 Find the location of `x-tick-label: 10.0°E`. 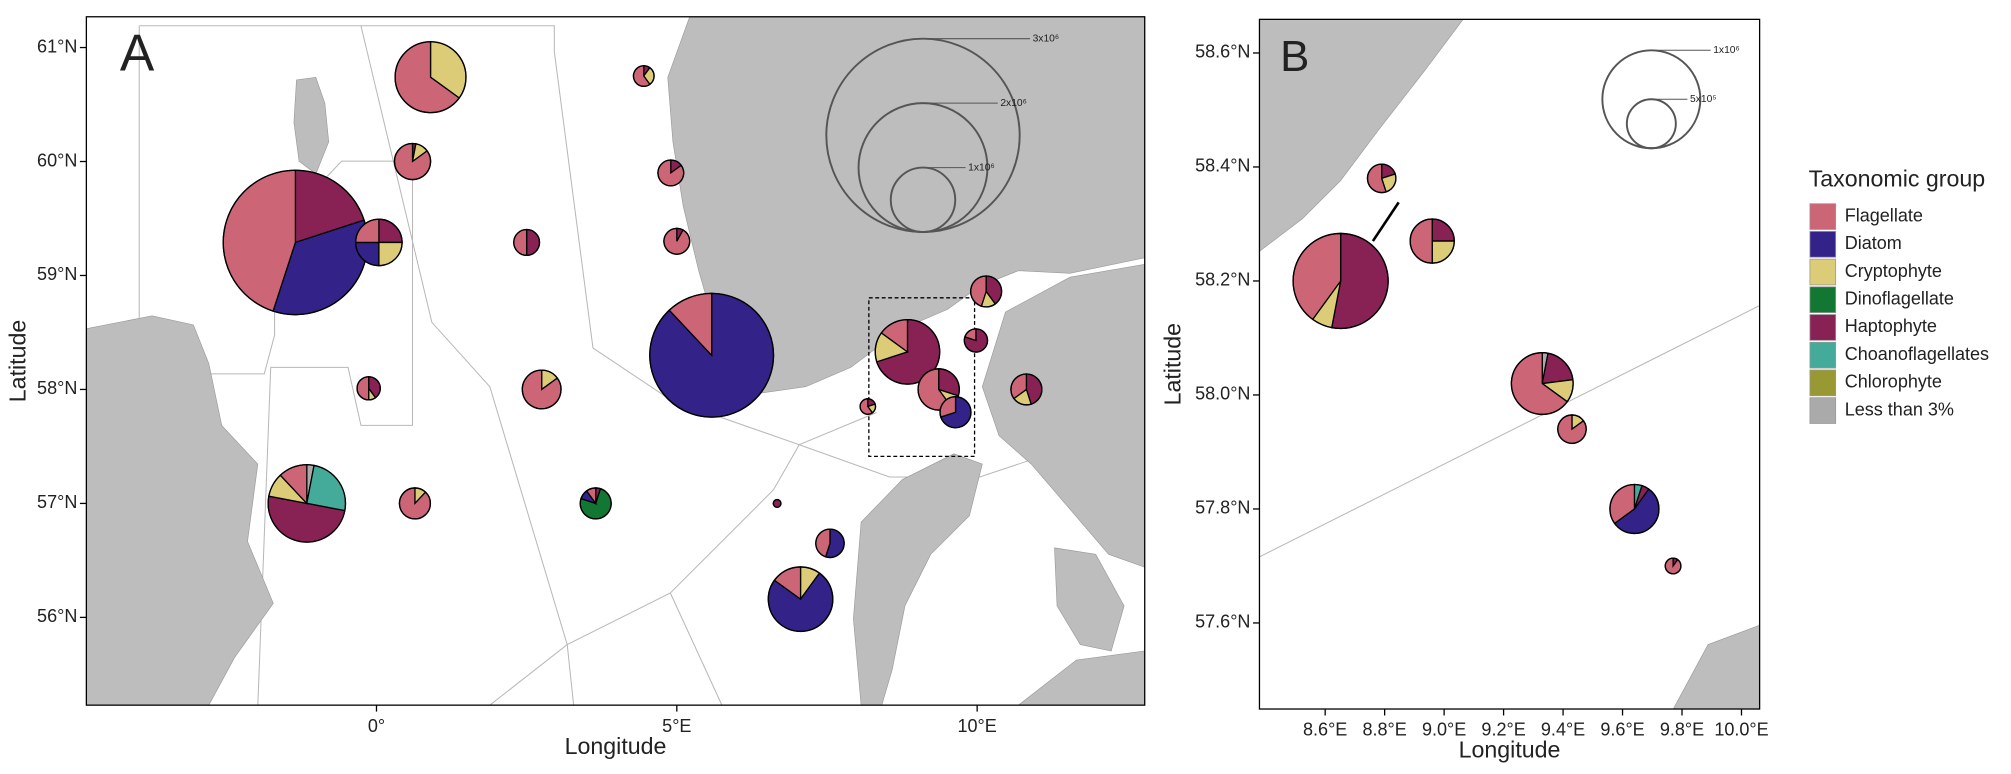

x-tick-label: 10.0°E is located at coordinates (1741, 730).